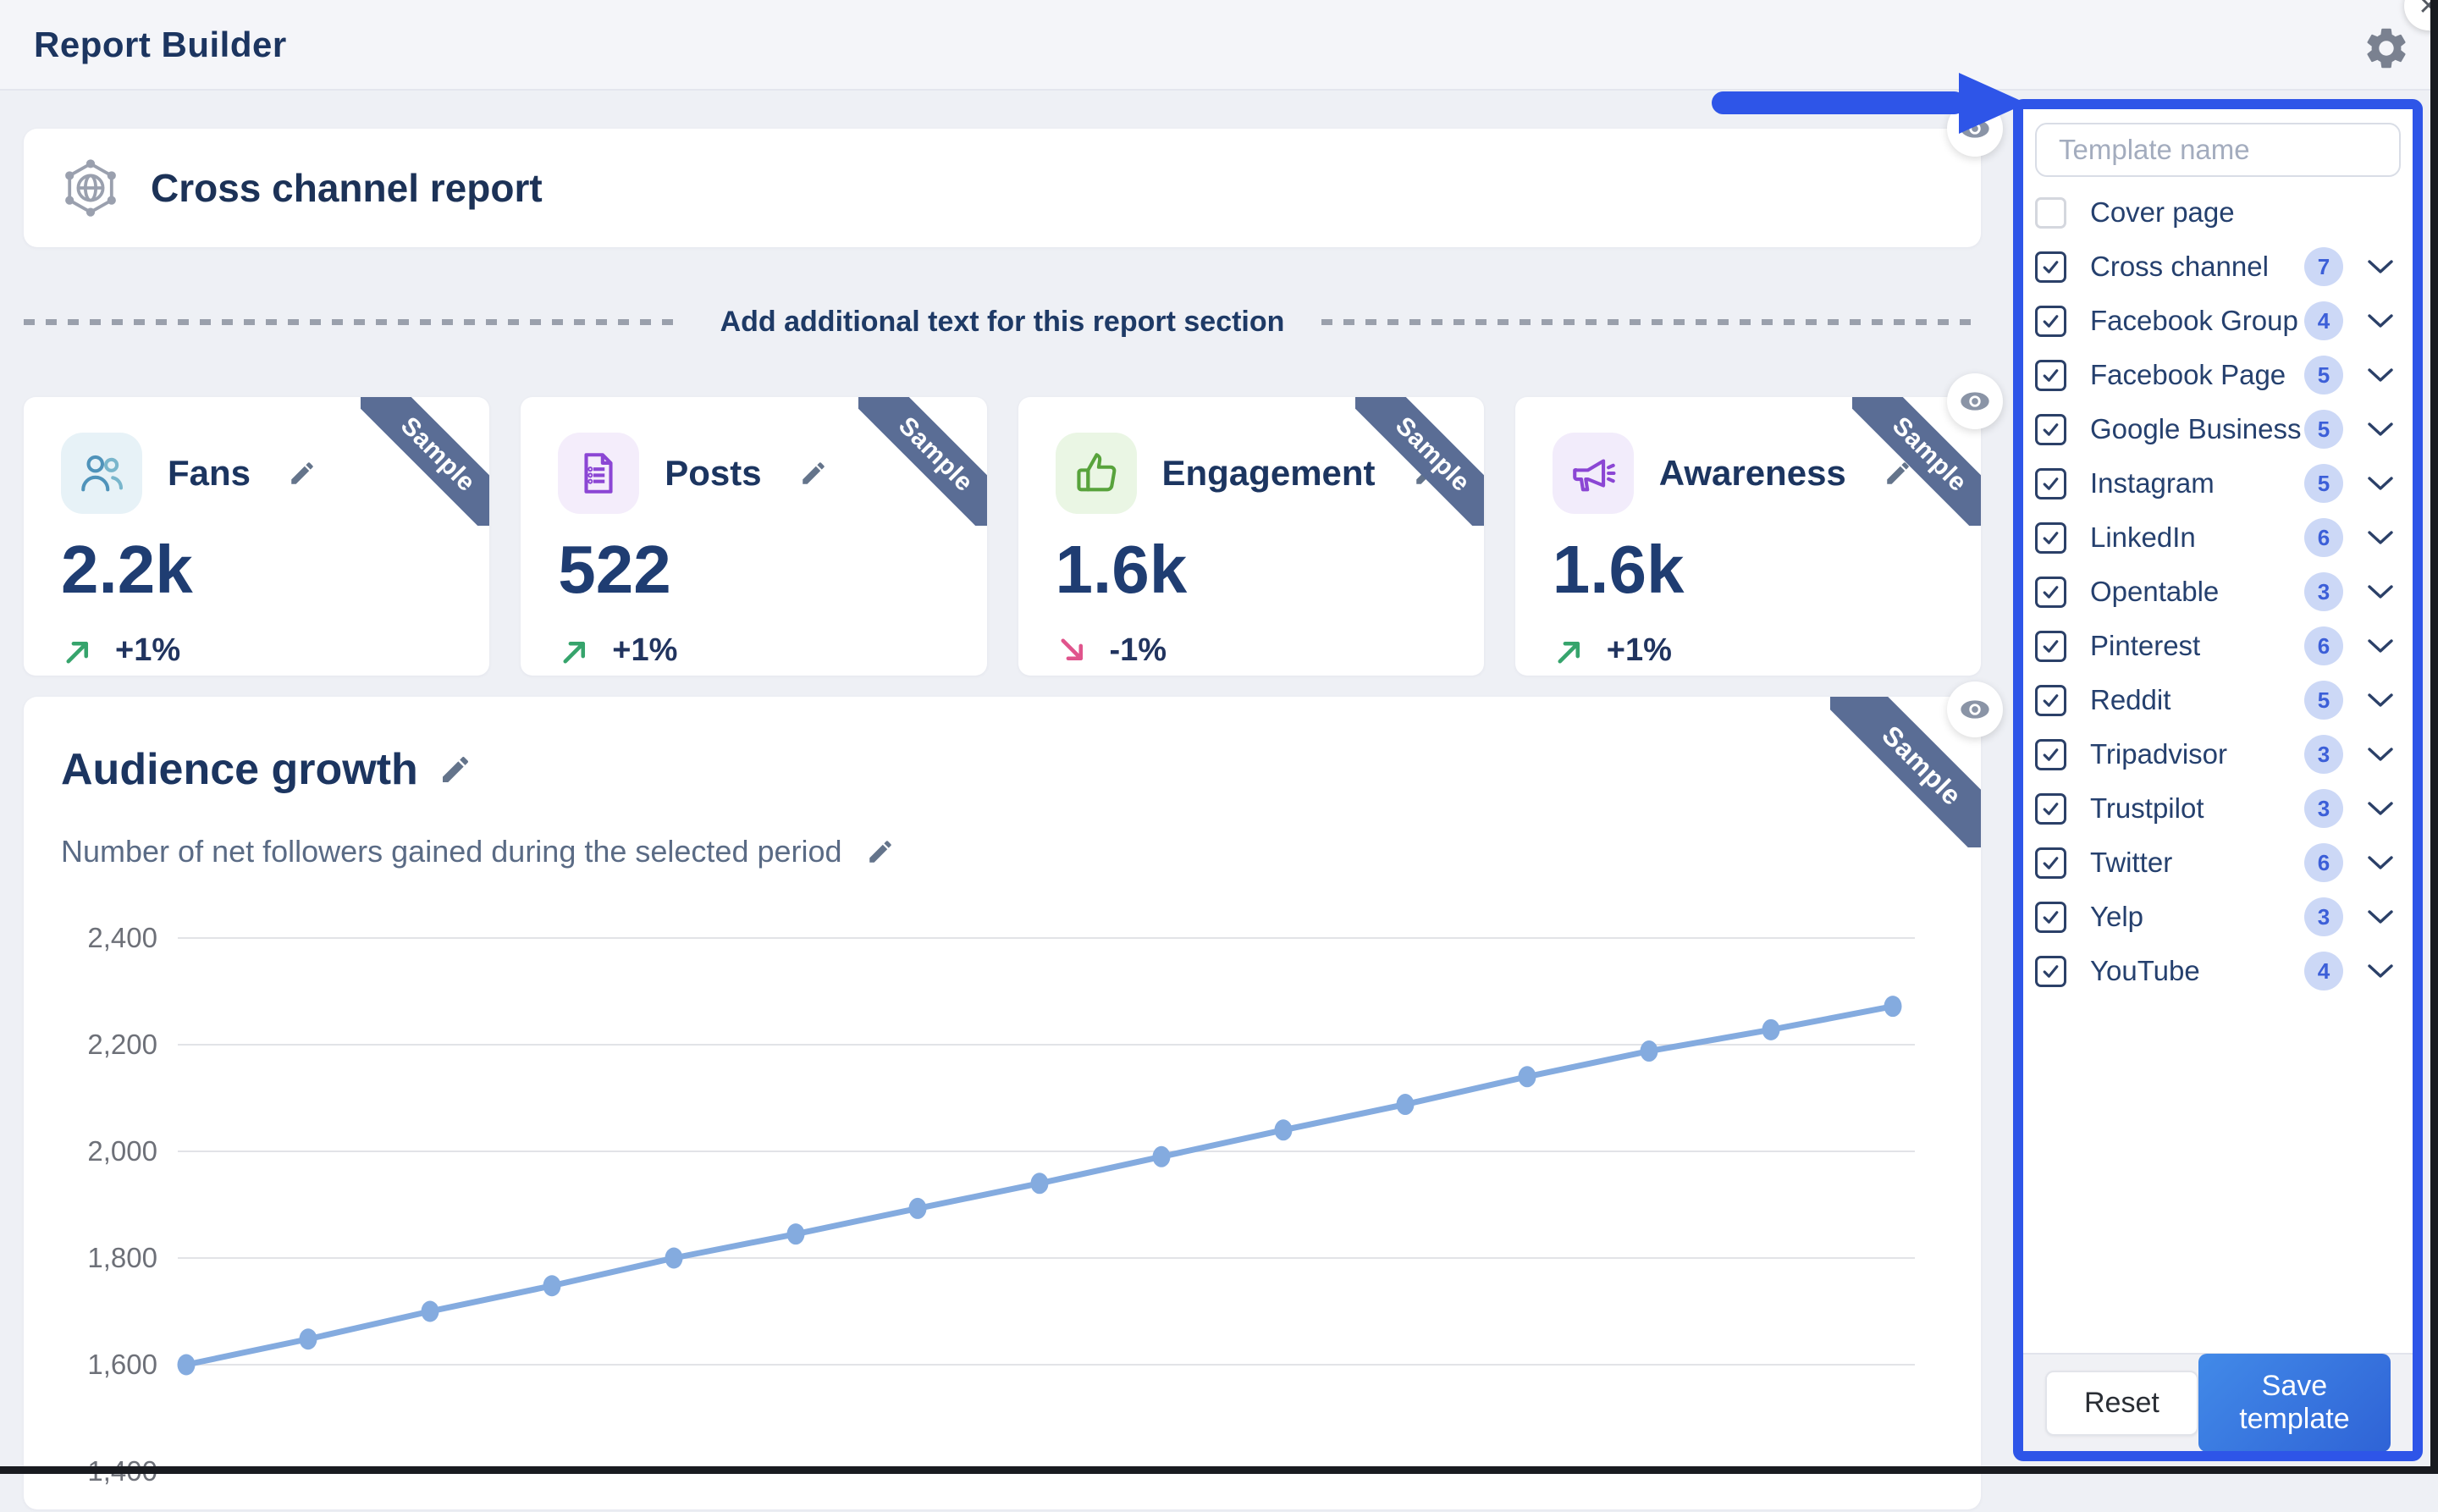 Image resolution: width=2438 pixels, height=1512 pixels. I want to click on document-icon, so click(599, 473).